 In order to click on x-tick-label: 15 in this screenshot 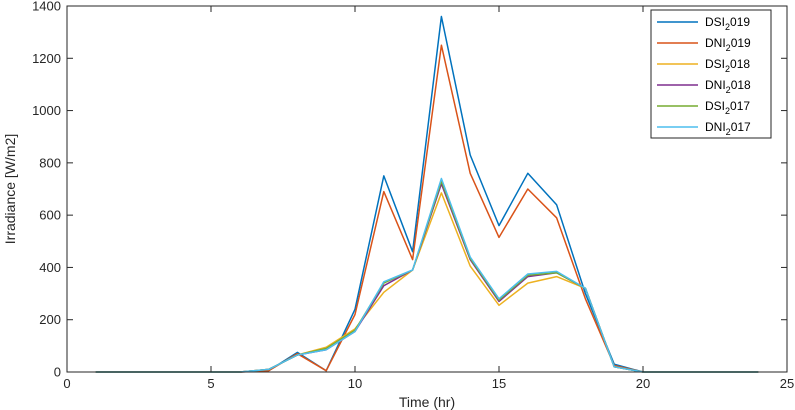, I will do `click(499, 383)`.